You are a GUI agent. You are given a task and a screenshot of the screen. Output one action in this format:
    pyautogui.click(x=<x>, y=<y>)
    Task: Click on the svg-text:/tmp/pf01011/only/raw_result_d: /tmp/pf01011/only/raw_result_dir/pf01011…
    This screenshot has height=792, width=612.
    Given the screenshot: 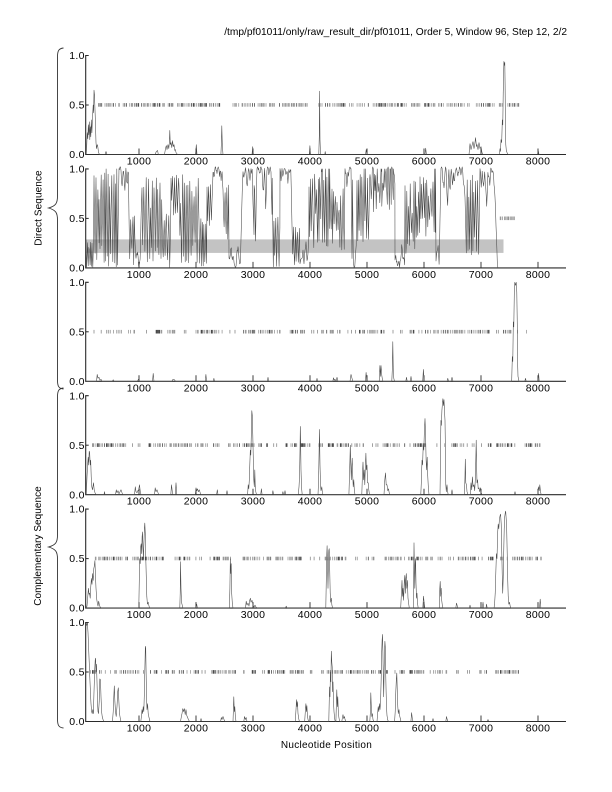 What is the action you would take?
    pyautogui.click(x=395, y=32)
    